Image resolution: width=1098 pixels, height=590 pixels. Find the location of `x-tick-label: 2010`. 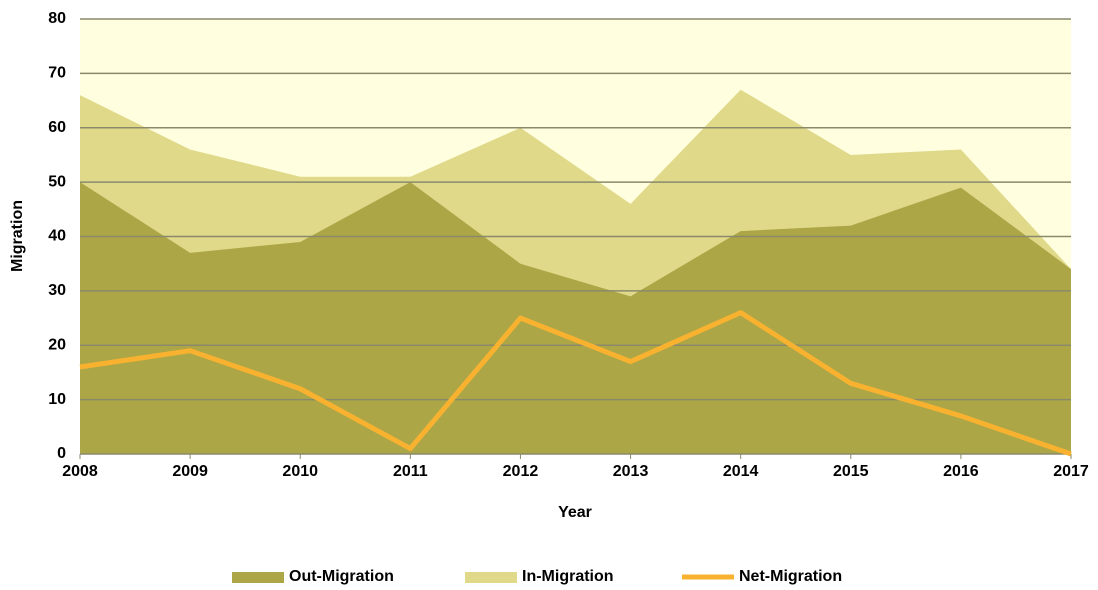

x-tick-label: 2010 is located at coordinates (300, 471).